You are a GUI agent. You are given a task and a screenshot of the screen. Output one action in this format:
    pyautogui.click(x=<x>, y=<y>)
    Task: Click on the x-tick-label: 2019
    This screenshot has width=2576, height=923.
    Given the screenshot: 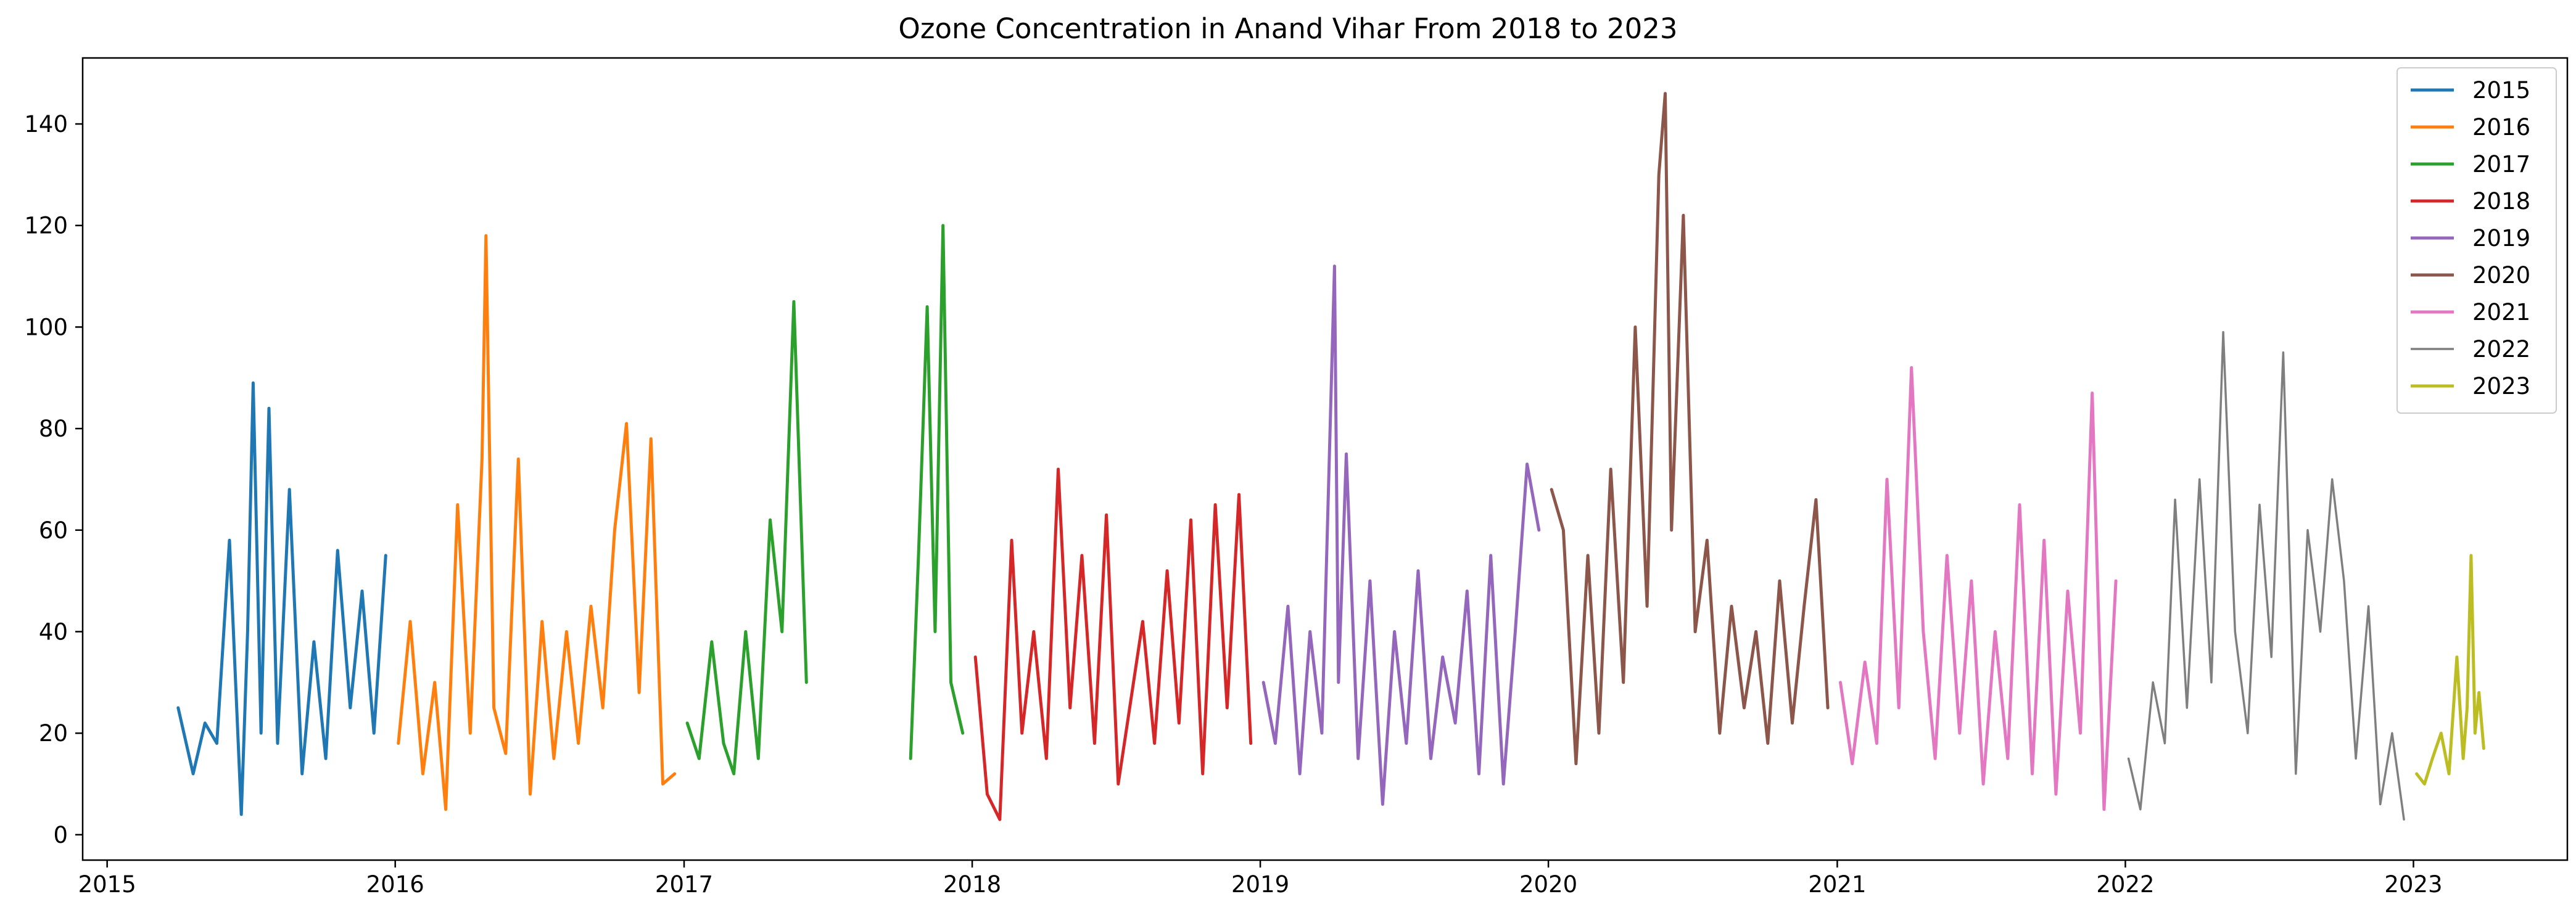 What is the action you would take?
    pyautogui.click(x=1260, y=884)
    